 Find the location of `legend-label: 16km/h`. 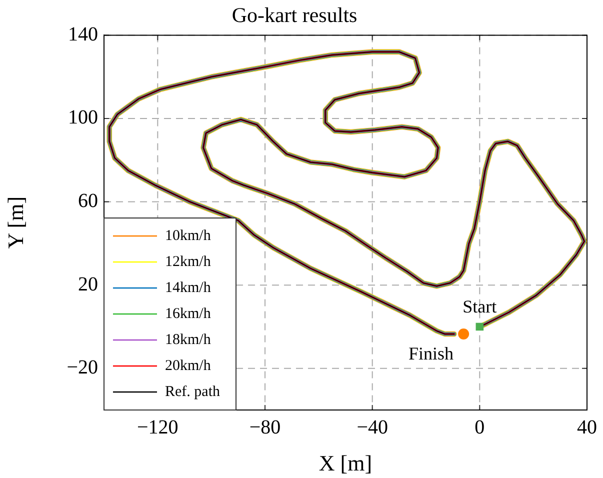

legend-label: 16km/h is located at coordinates (188, 314).